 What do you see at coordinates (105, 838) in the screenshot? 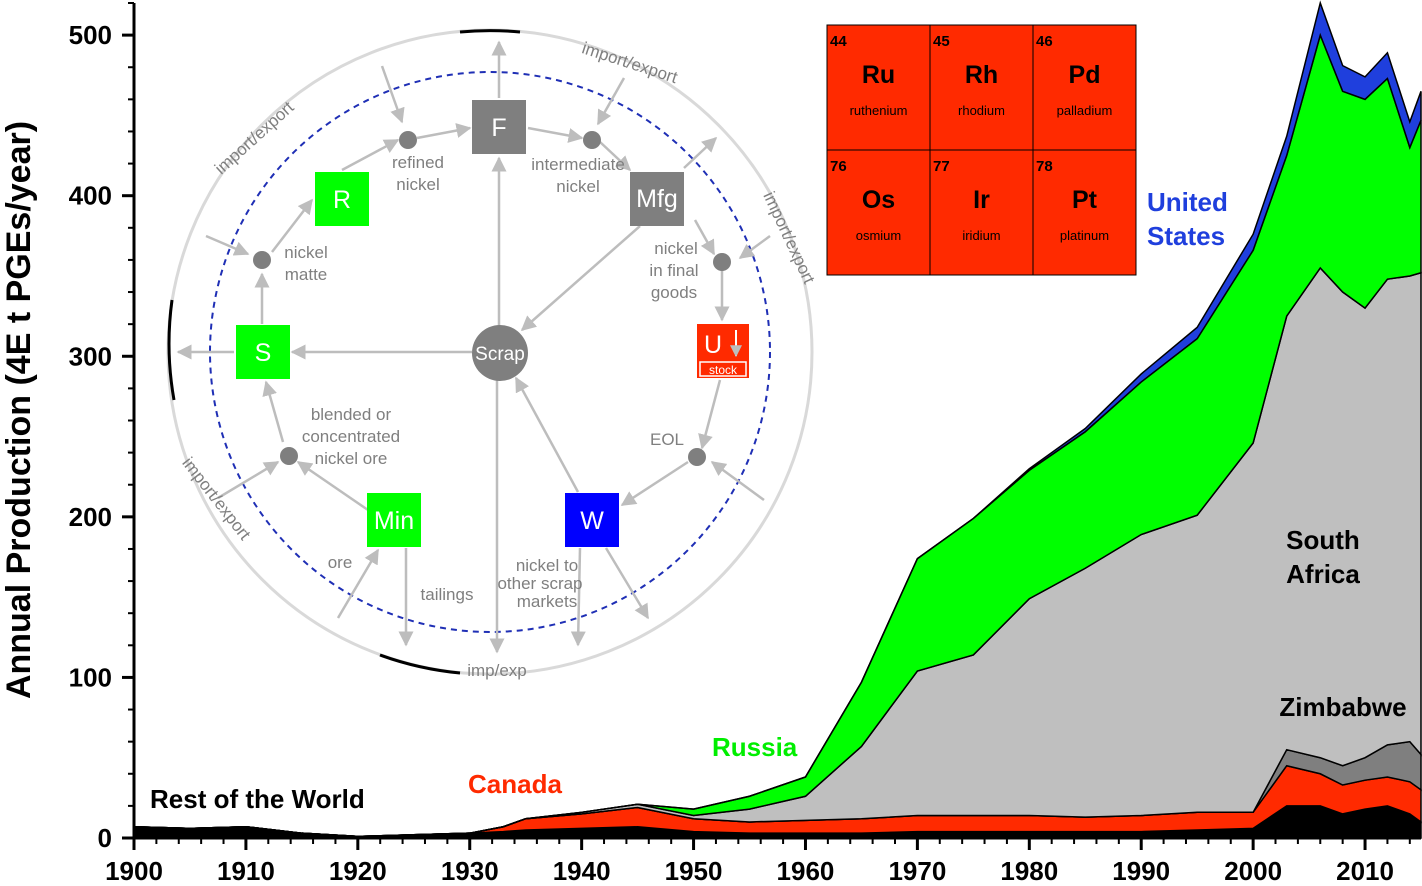
I see `y-tick-label-0: 0` at bounding box center [105, 838].